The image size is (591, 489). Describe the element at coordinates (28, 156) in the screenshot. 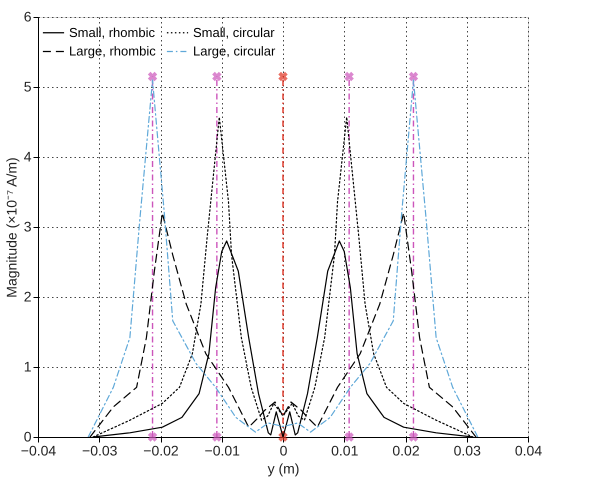

I see `y-tick-label: 4` at that location.